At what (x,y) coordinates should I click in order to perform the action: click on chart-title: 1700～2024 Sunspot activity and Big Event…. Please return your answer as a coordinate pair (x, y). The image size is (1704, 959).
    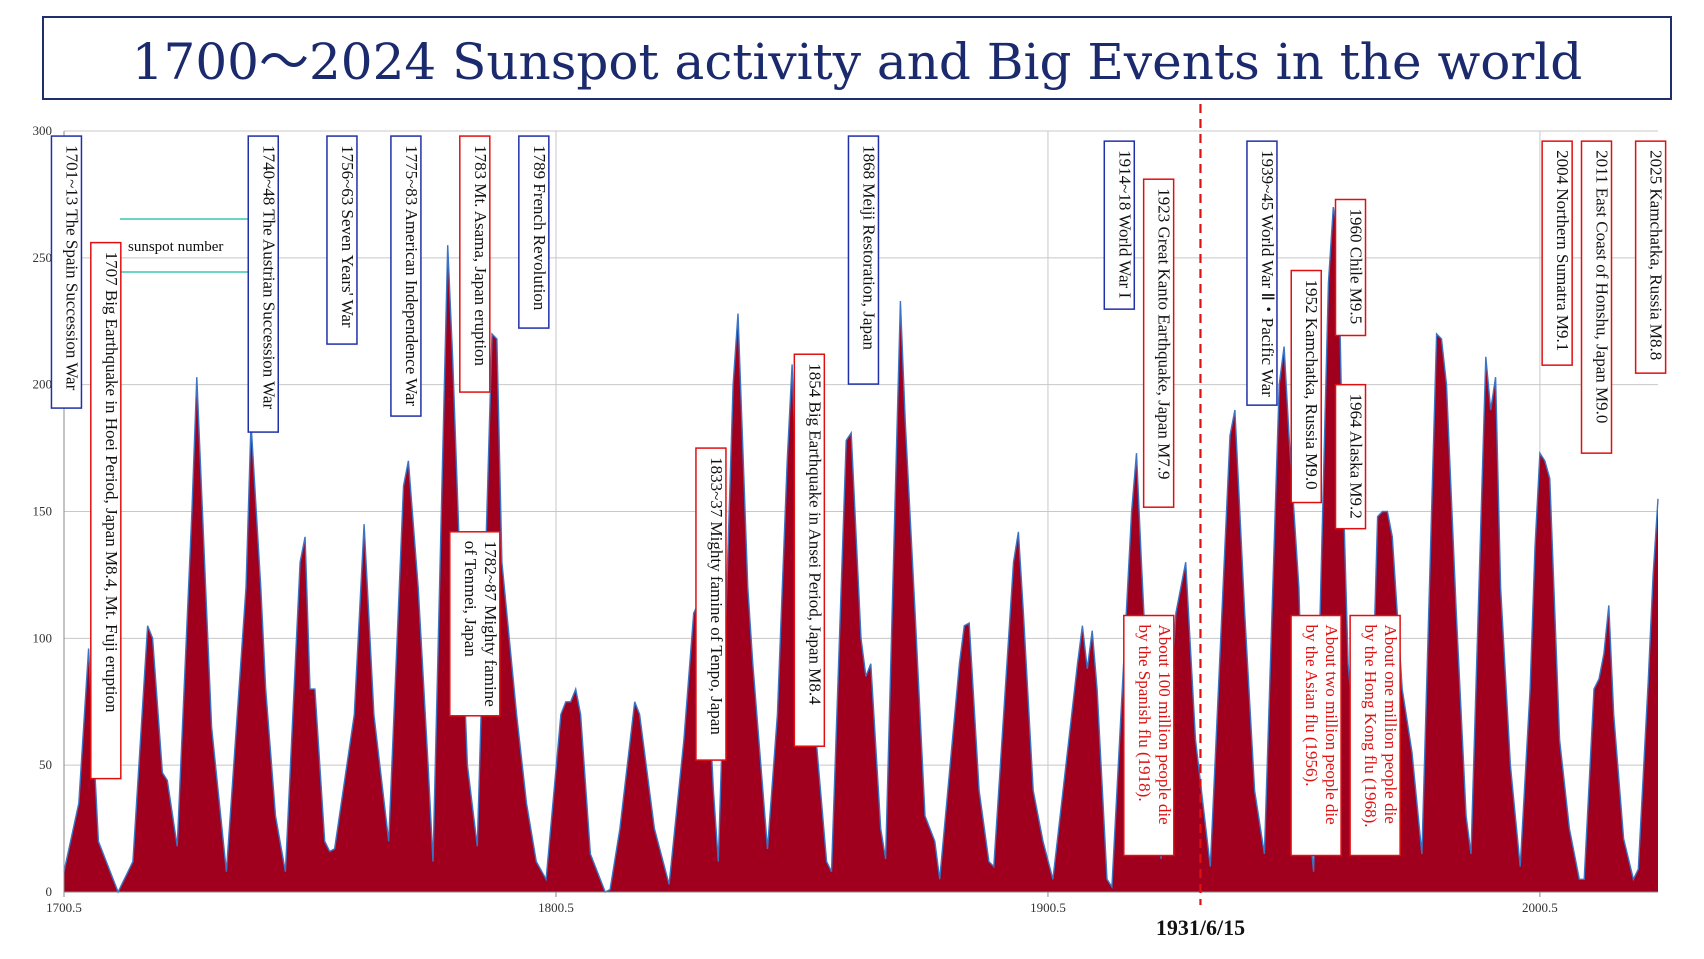
    Looking at the image, I should click on (857, 62).